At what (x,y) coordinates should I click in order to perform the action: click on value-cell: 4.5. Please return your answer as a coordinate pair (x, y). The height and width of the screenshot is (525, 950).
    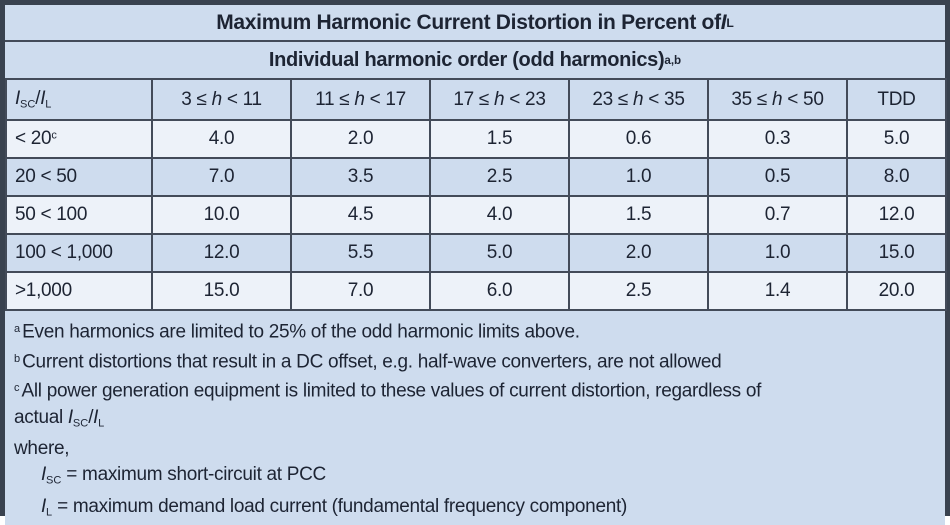
    Looking at the image, I should click on (360, 215).